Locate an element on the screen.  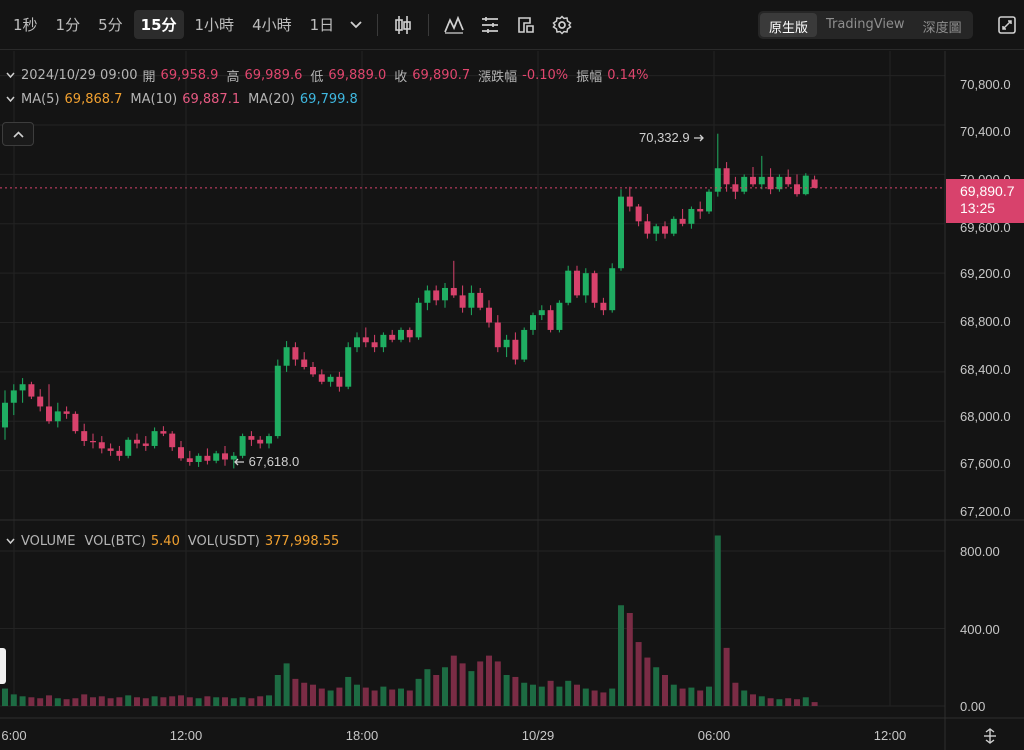
current-price-tag: 69,890.7 13:25 is located at coordinates (985, 201).